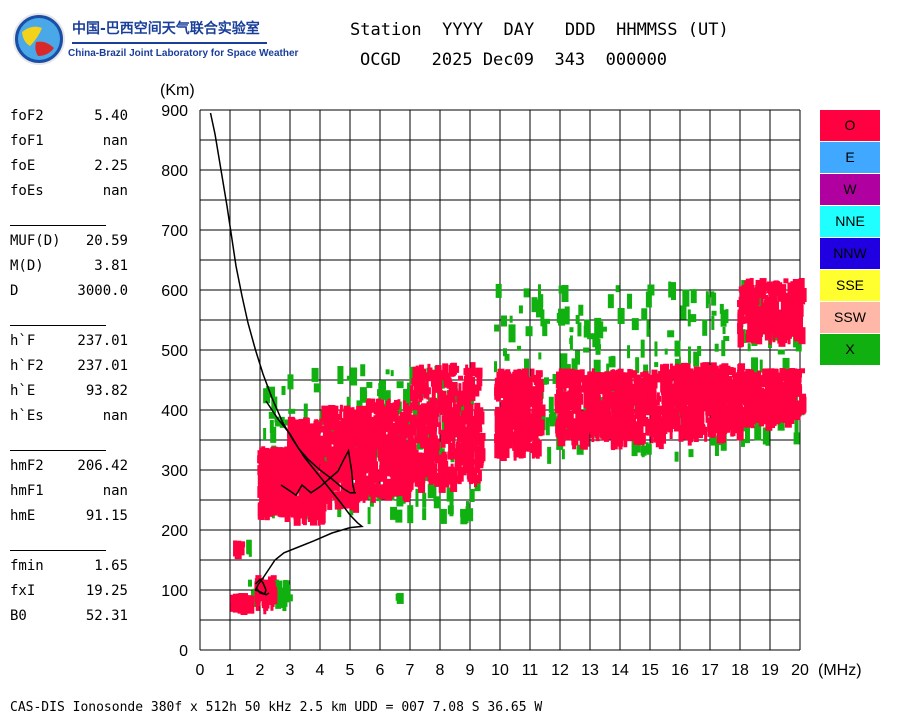 The height and width of the screenshot is (720, 900). Describe the element at coordinates (310, 447) in the screenshot. I see `virtual-height-trace` at that location.